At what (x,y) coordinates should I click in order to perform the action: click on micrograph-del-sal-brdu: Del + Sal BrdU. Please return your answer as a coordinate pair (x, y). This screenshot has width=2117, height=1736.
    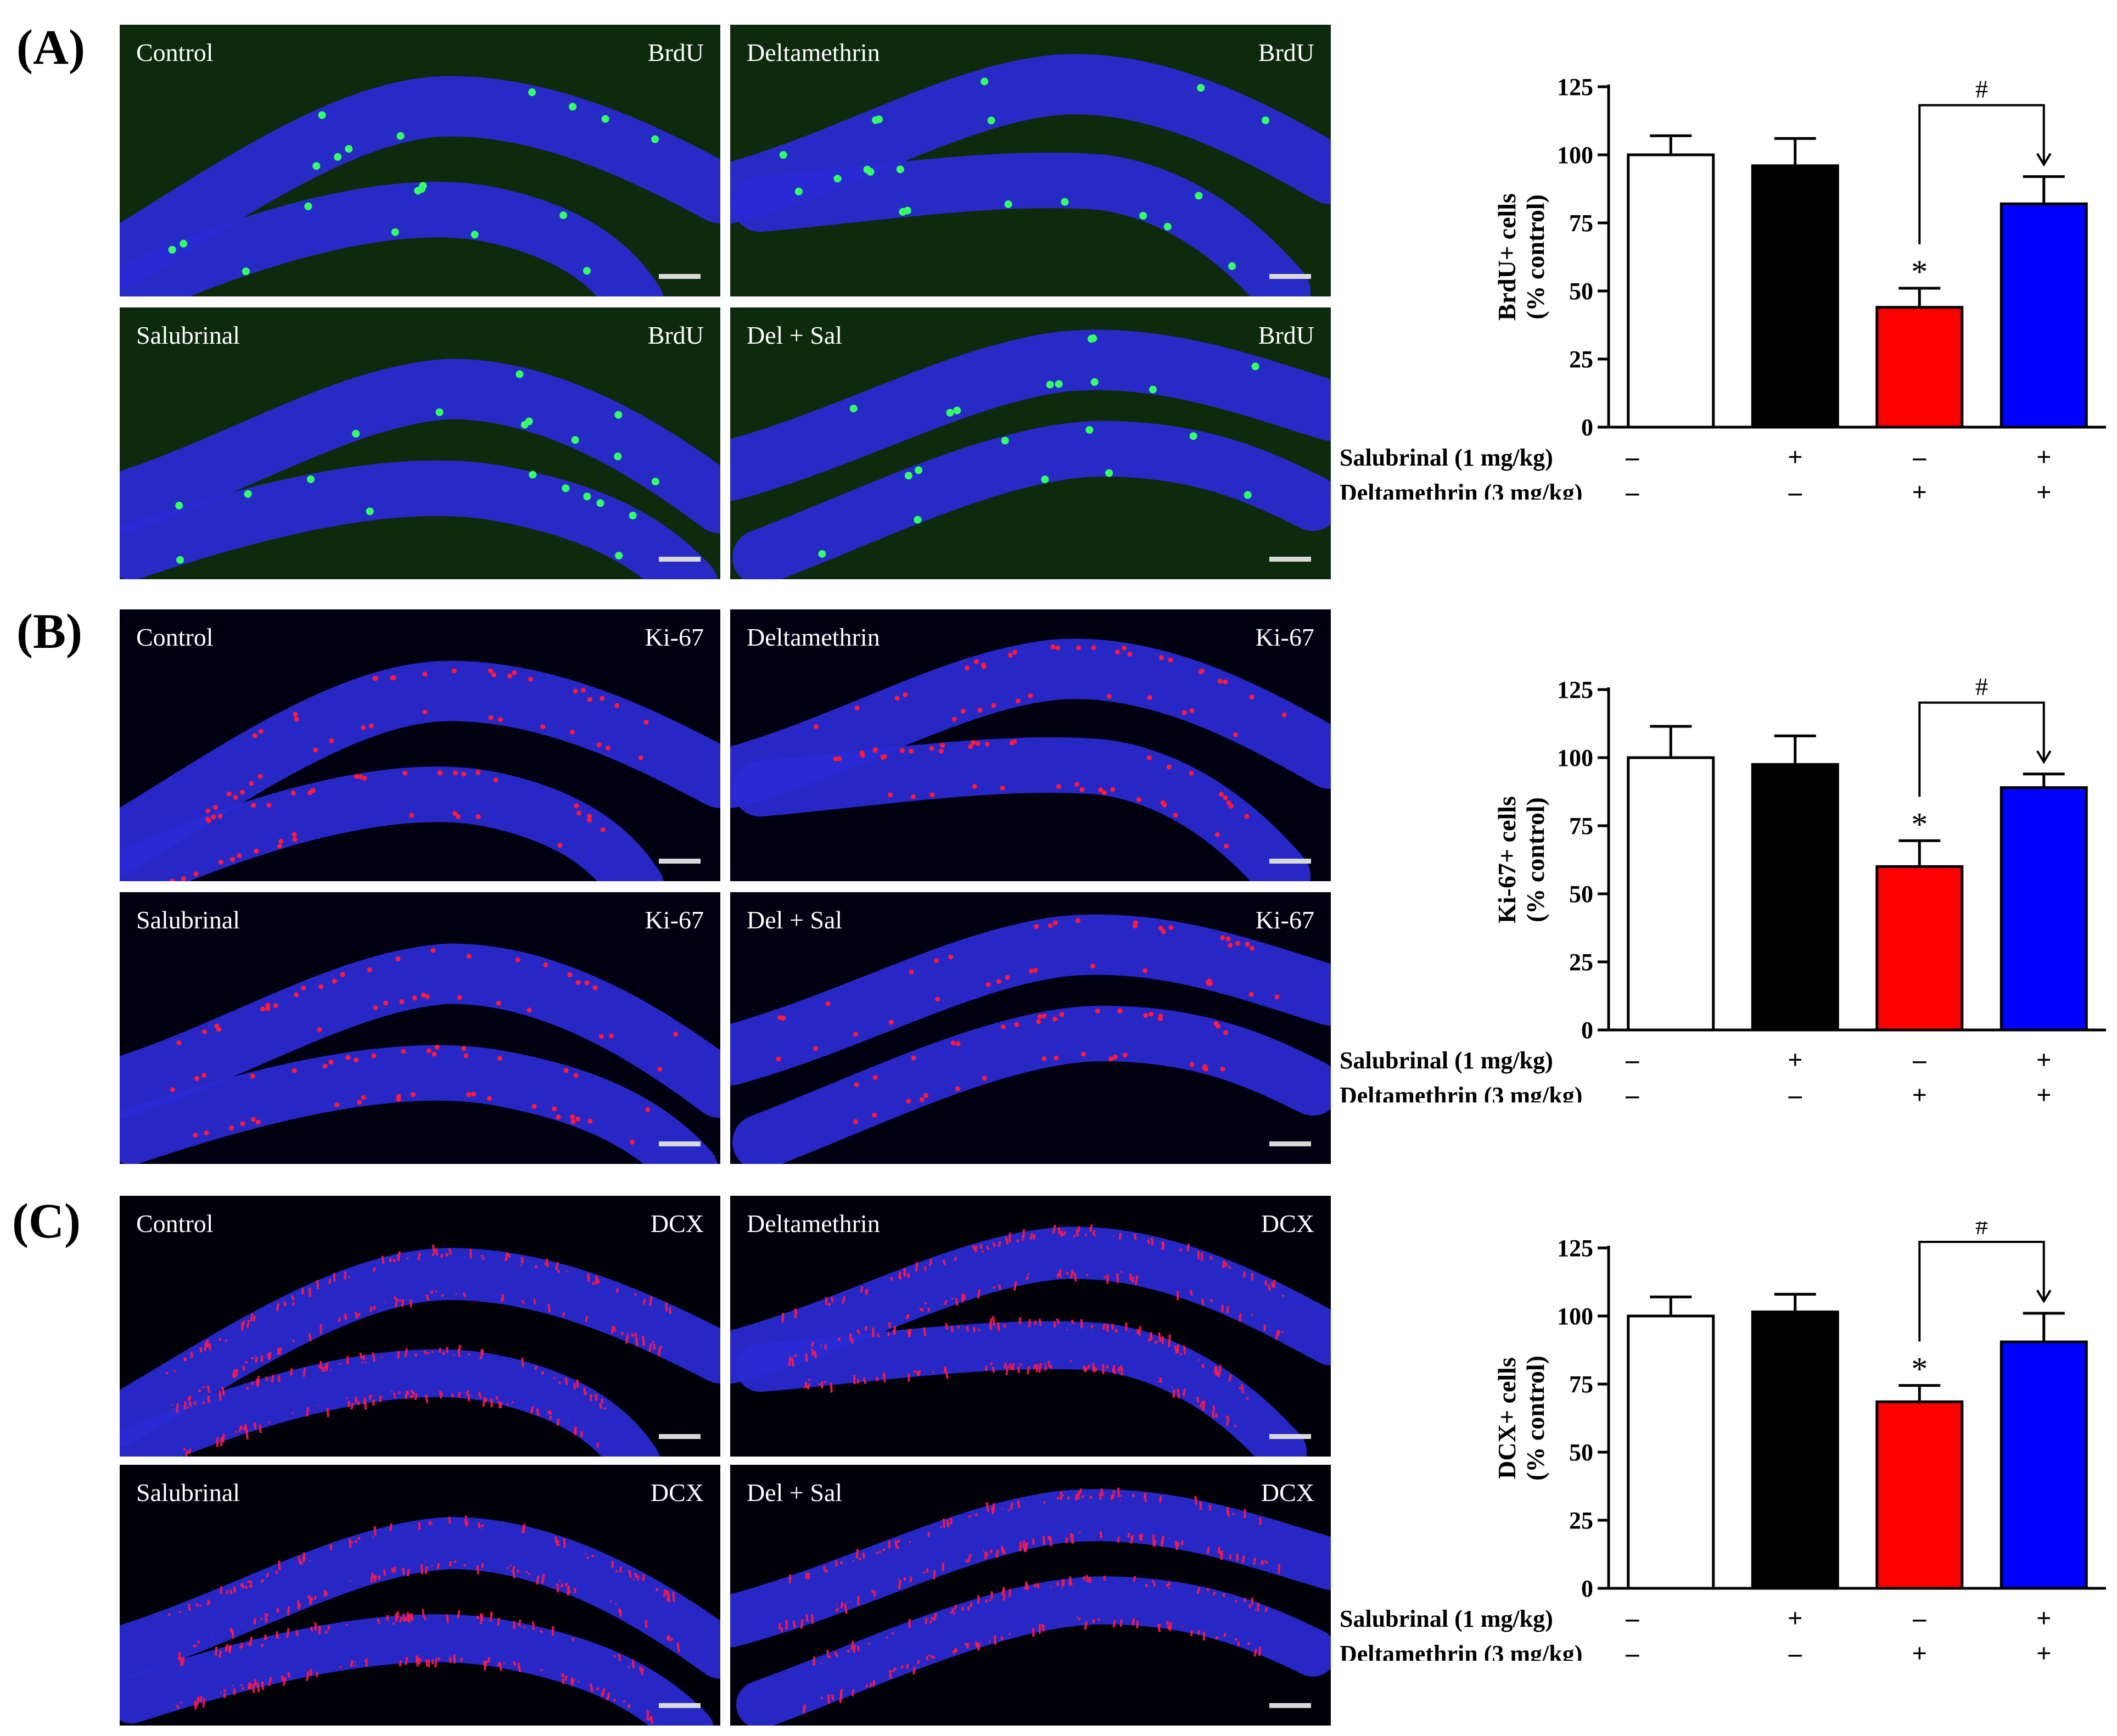
    Looking at the image, I should click on (1031, 443).